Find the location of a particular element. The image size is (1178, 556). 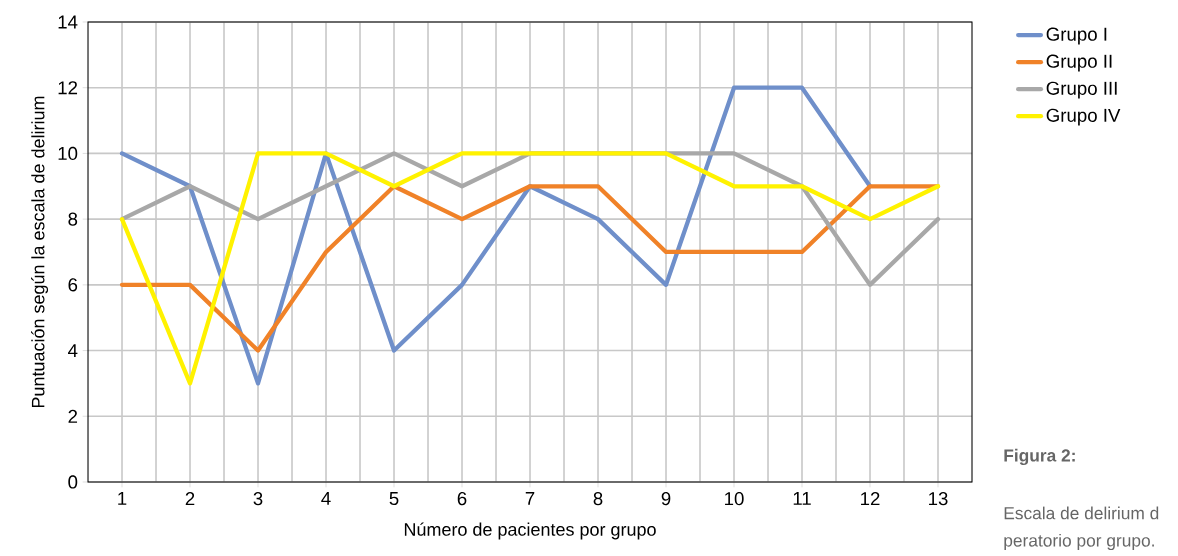

x-axis-title: Número de pacientes por grupo is located at coordinates (530, 531).